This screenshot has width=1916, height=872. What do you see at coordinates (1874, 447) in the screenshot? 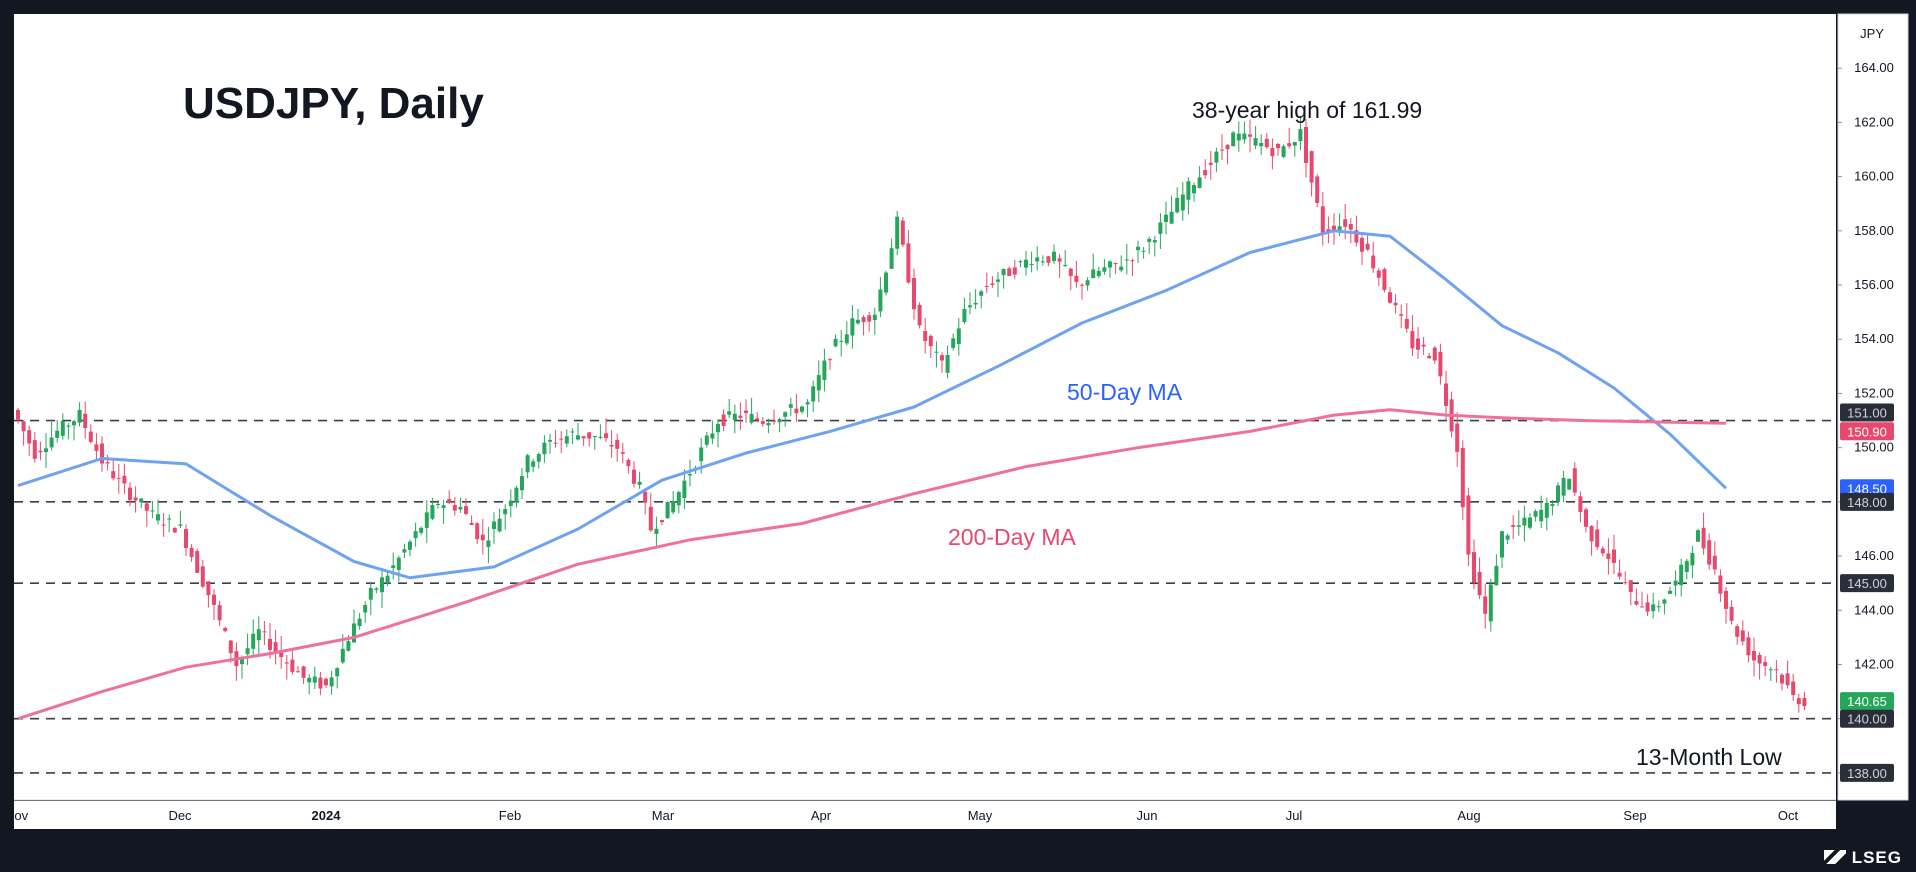
I see `y-tick-label: 150.00` at bounding box center [1874, 447].